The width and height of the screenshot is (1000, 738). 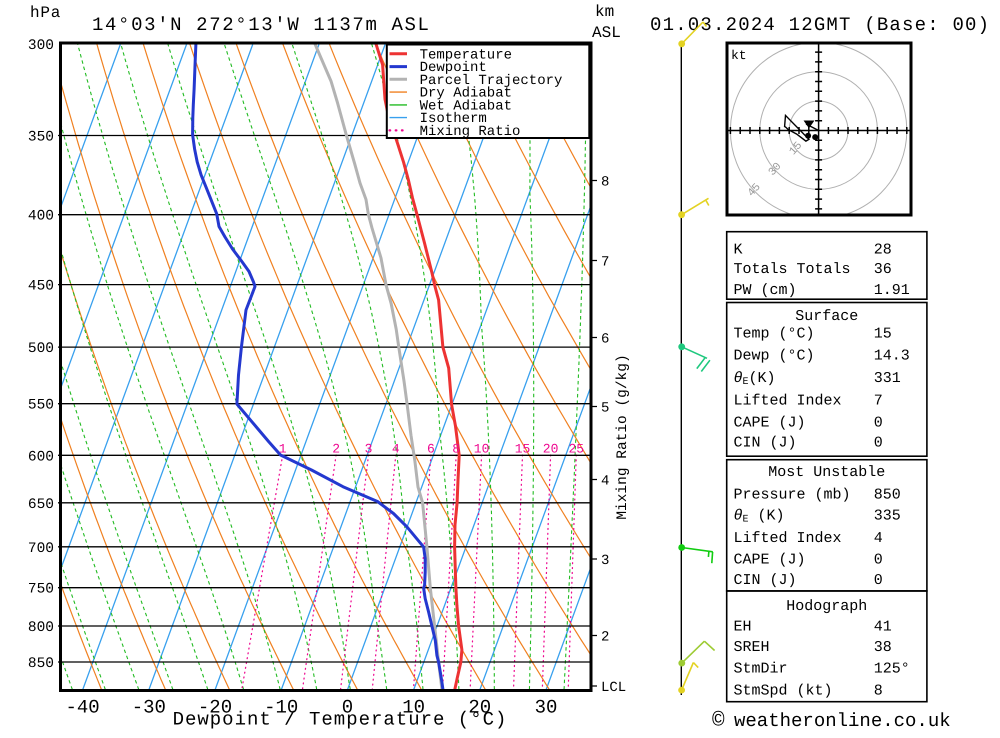 I want to click on svg-text: Surface, so click(x=826, y=316).